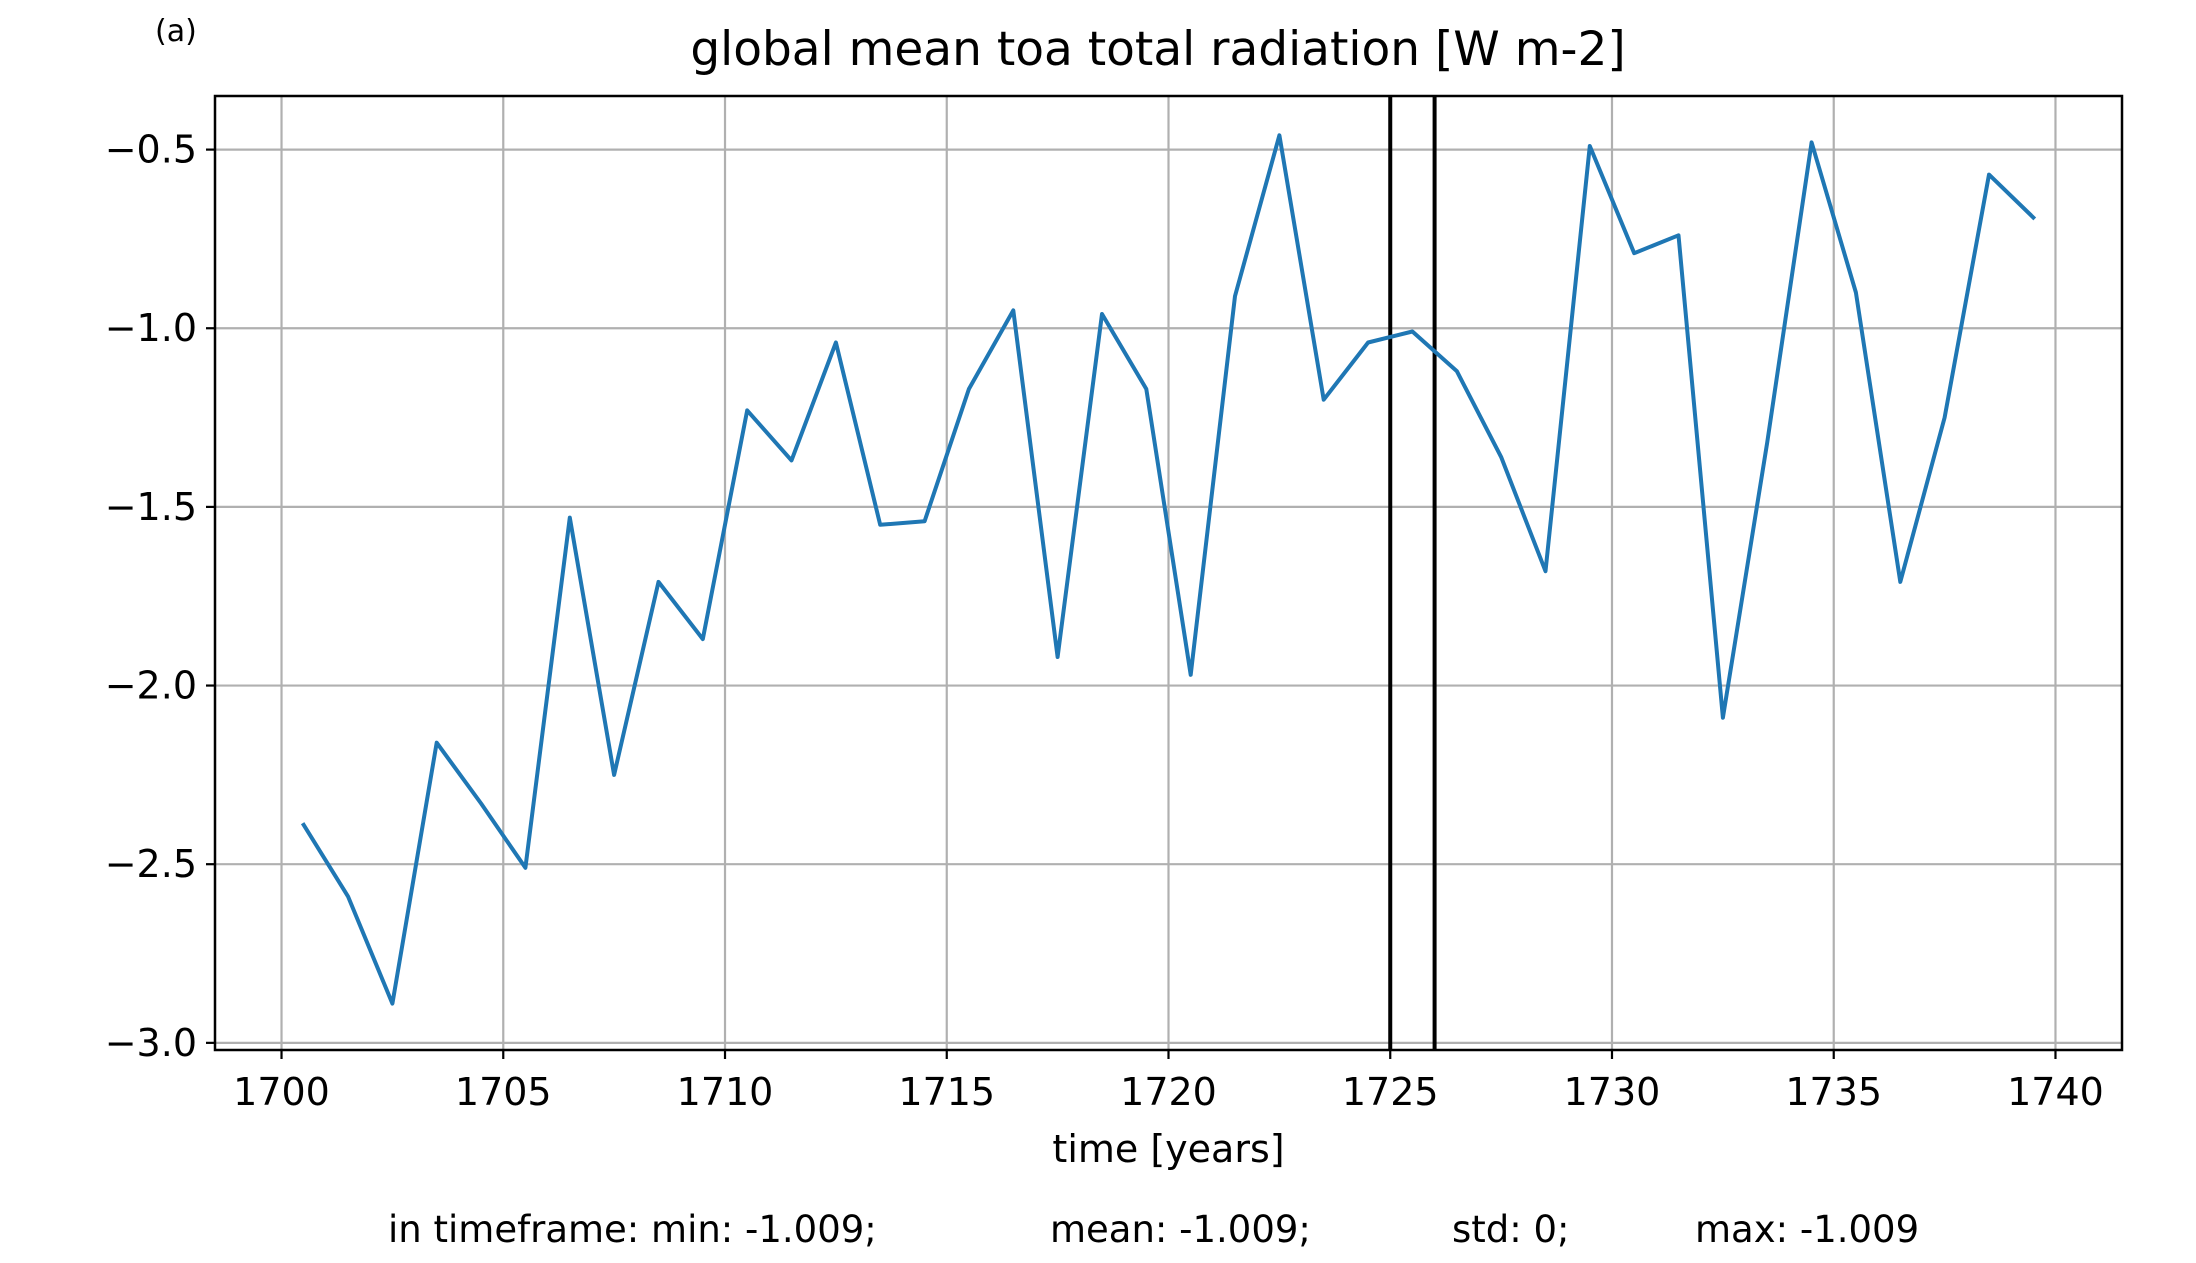 This screenshot has width=2196, height=1263. What do you see at coordinates (1612, 1092) in the screenshot?
I see `x-tick-label: 1730` at bounding box center [1612, 1092].